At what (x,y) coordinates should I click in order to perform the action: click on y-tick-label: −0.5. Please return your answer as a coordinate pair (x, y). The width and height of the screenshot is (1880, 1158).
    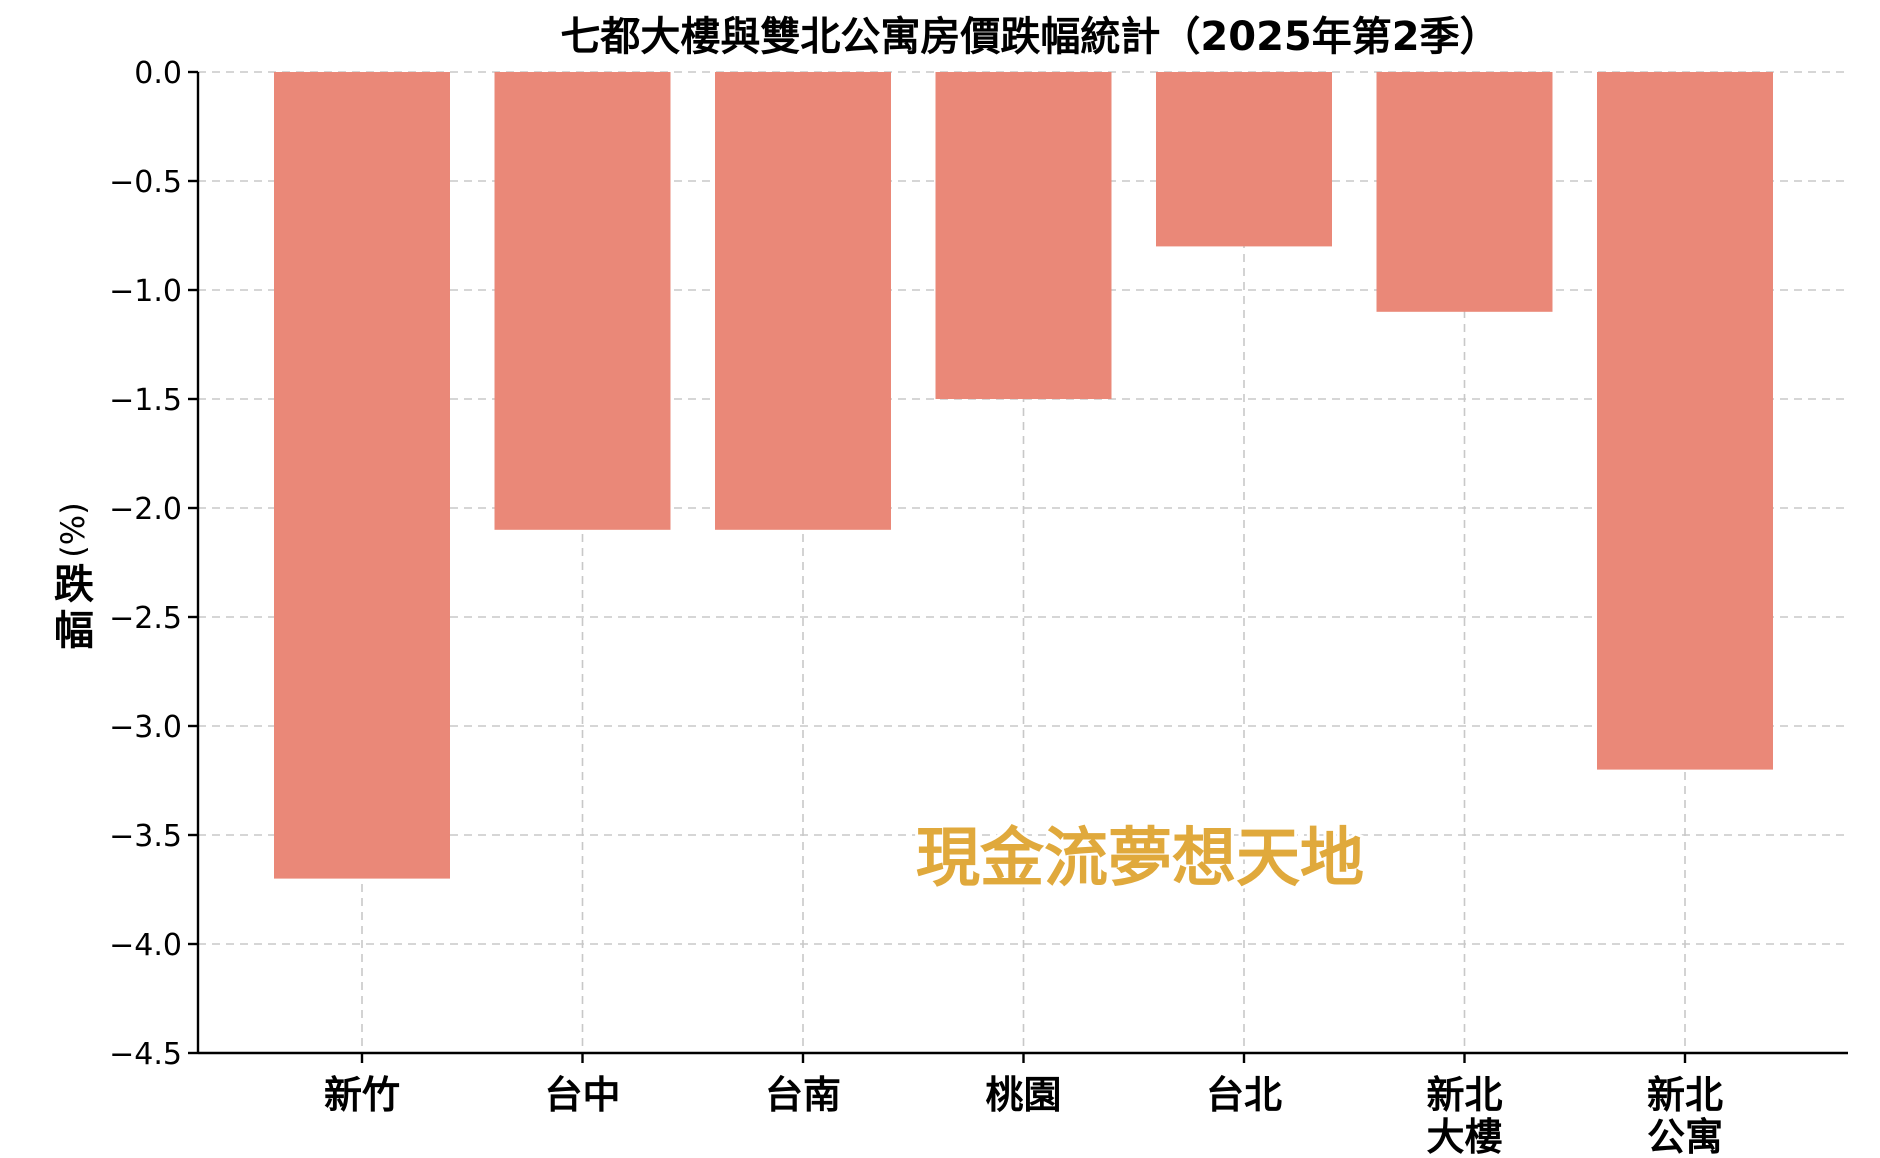
    Looking at the image, I should click on (145, 182).